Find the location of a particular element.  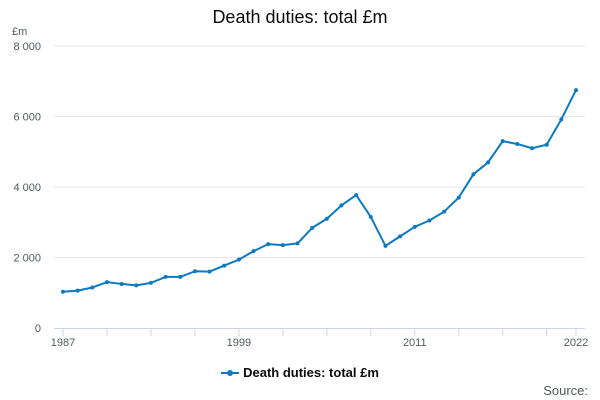

y-tick-label: 6 000 is located at coordinates (27, 118).